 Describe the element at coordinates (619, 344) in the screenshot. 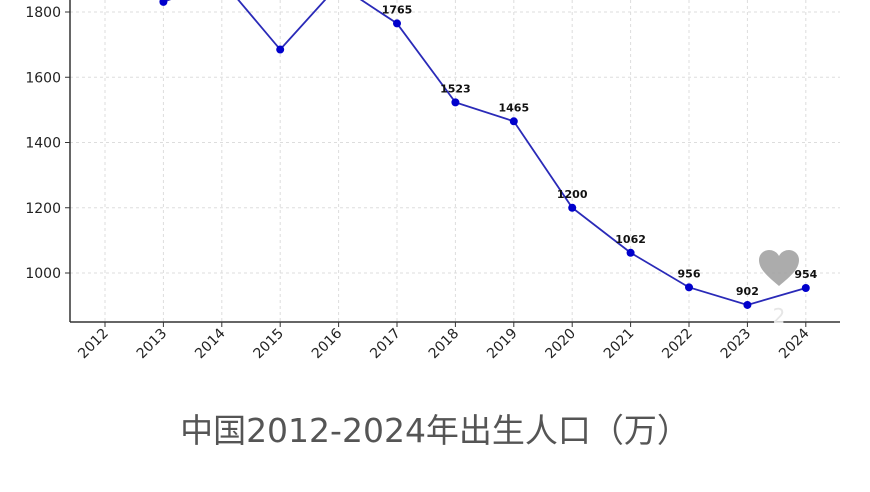

I see `x-tick-label: 2021` at that location.